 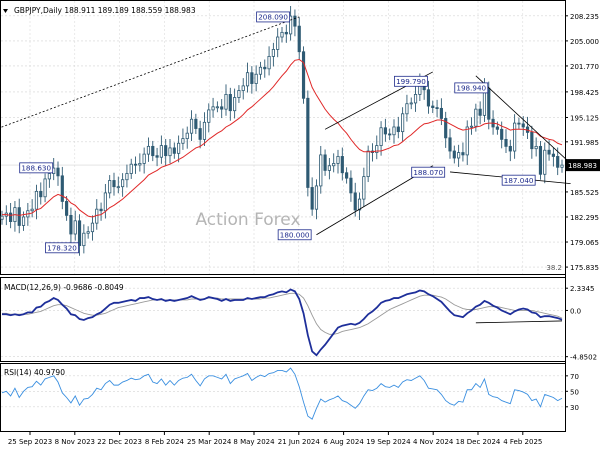 What do you see at coordinates (584, 67) in the screenshot?
I see `price-tick-label: 201.770` at bounding box center [584, 67].